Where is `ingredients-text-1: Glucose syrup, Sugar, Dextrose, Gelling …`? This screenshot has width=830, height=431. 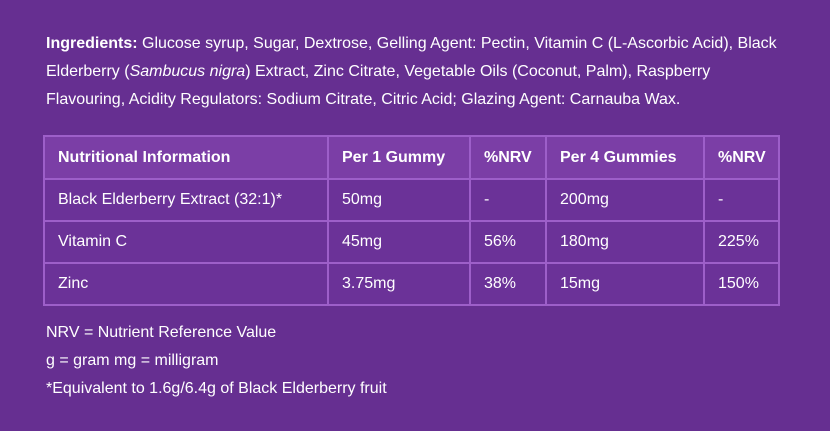
ingredients-text-1: Glucose syrup, Sugar, Dextrose, Gelling … is located at coordinates (411, 57).